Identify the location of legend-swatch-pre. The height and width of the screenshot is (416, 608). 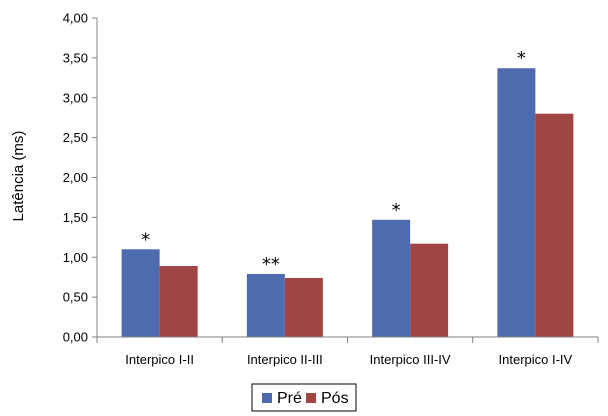
(267, 398).